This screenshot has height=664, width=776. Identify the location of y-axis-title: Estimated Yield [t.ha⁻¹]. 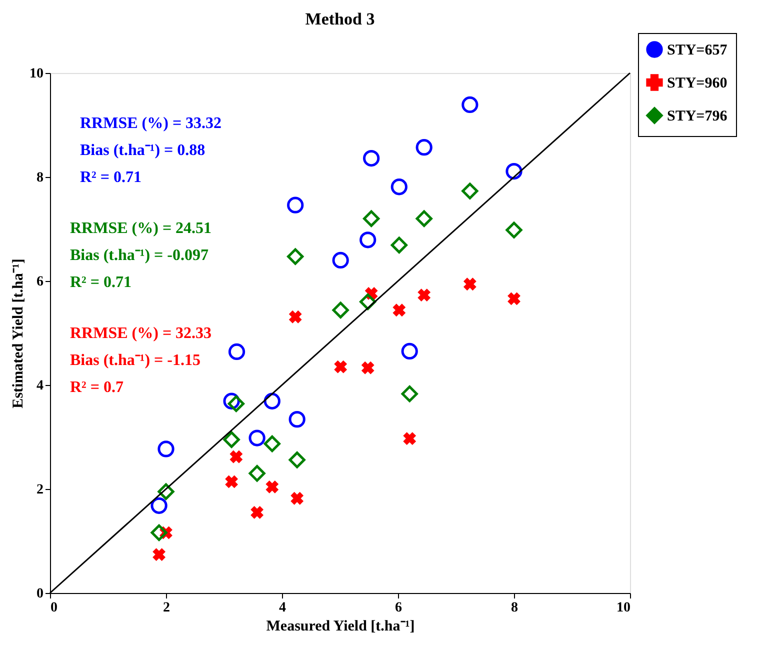
(18, 333).